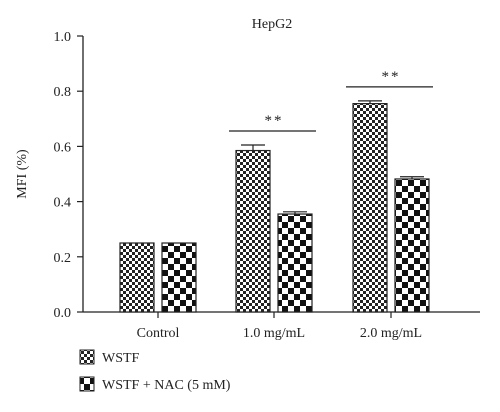 The width and height of the screenshot is (500, 412). What do you see at coordinates (166, 385) in the screenshot?
I see `legend-label-1: WSTF + NAC (5 mM)` at bounding box center [166, 385].